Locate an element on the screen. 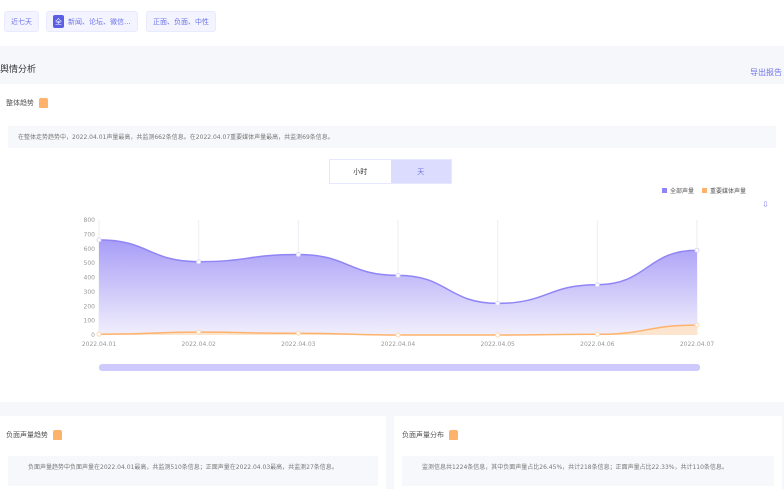 The width and height of the screenshot is (784, 489). y-tick-label: 300 is located at coordinates (90, 292).